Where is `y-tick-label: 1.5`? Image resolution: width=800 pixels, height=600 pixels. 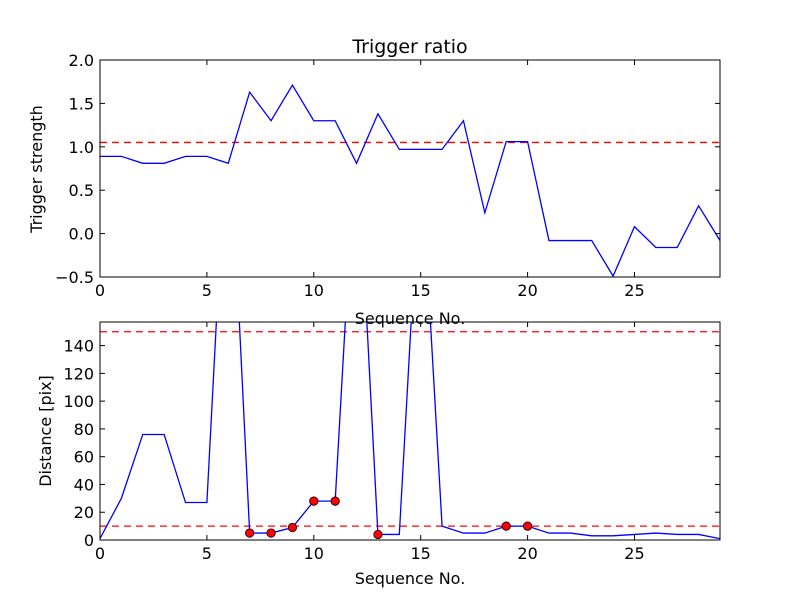
y-tick-label: 1.5 is located at coordinates (81, 103).